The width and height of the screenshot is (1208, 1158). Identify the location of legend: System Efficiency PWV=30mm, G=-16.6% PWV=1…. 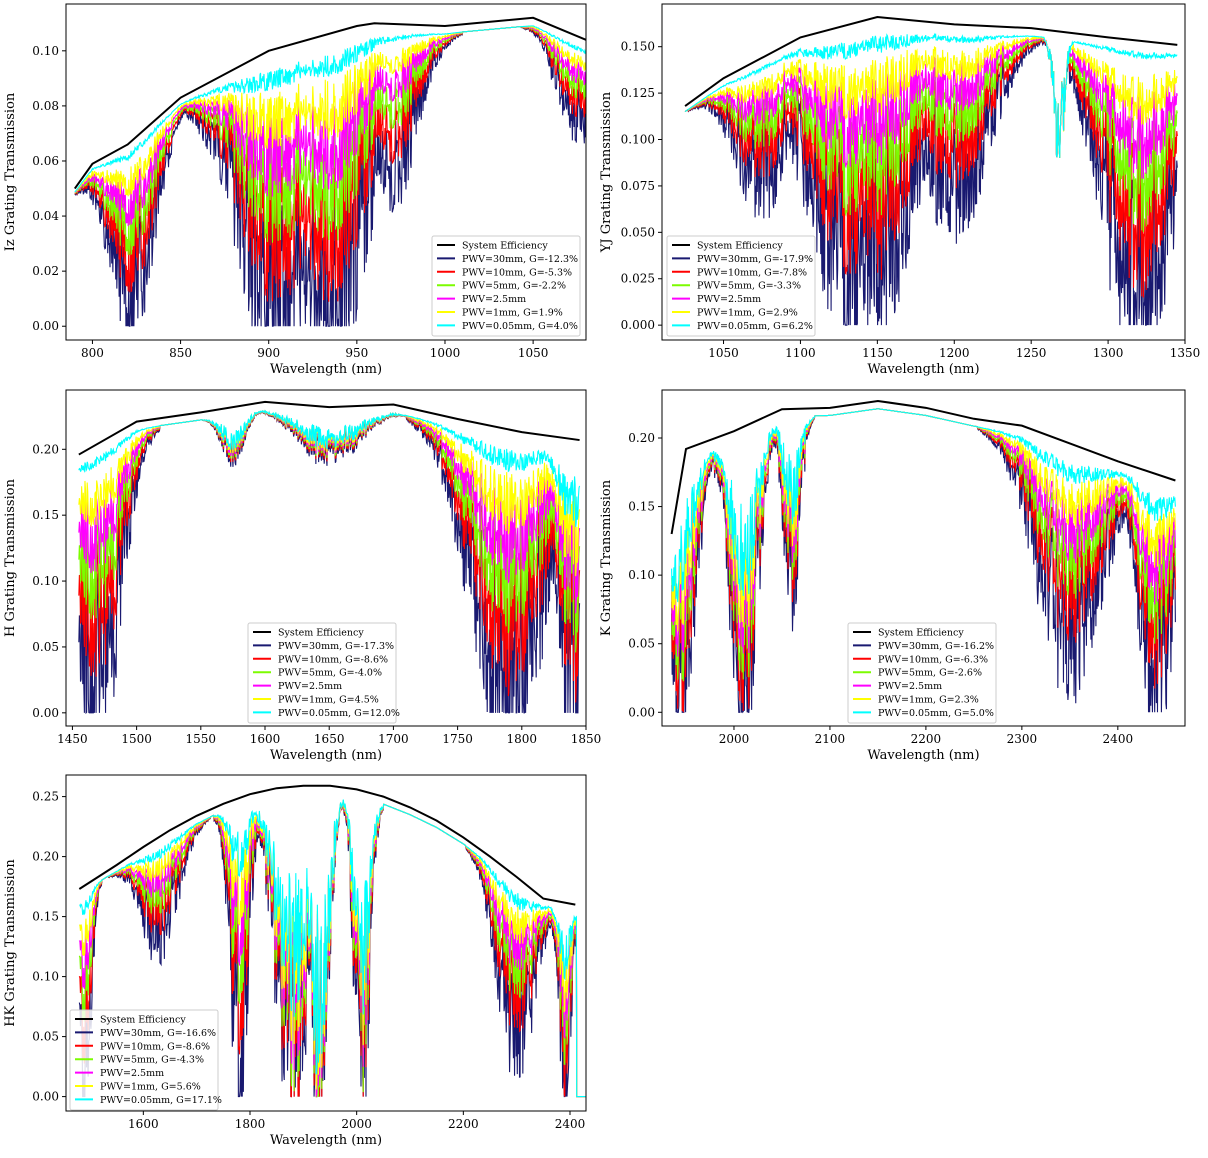
(145, 1060).